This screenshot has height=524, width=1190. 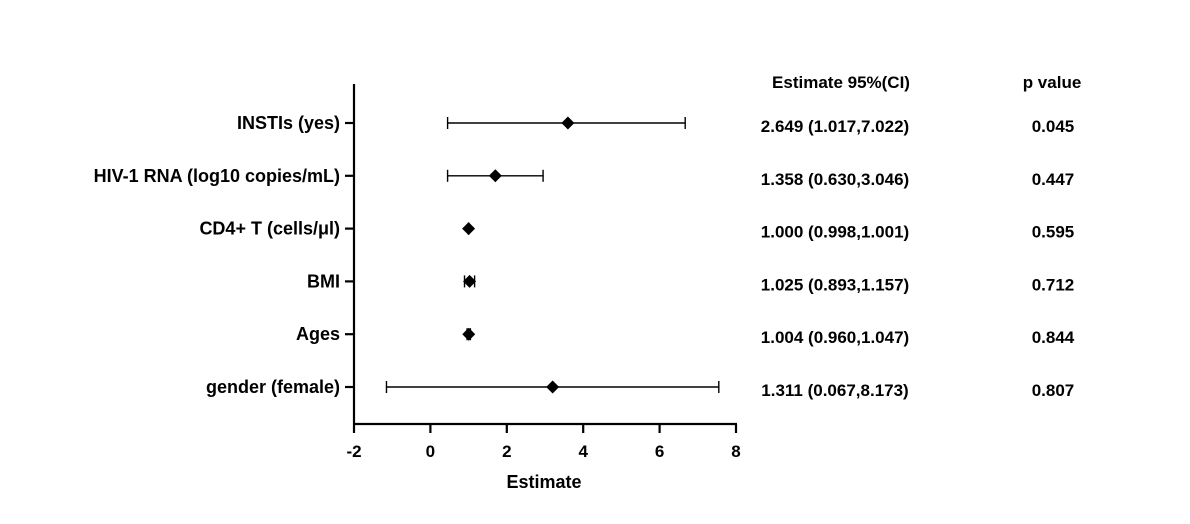 I want to click on p-value-cell: 0.447, so click(x=1053, y=179).